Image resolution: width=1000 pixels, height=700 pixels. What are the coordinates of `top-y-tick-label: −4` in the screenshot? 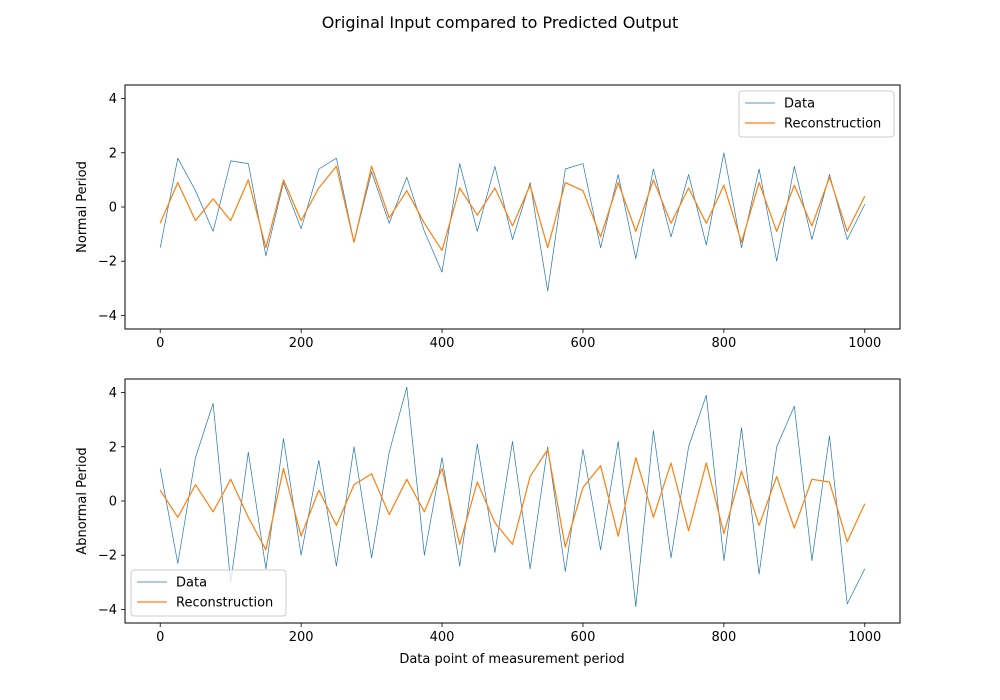 It's located at (107, 316).